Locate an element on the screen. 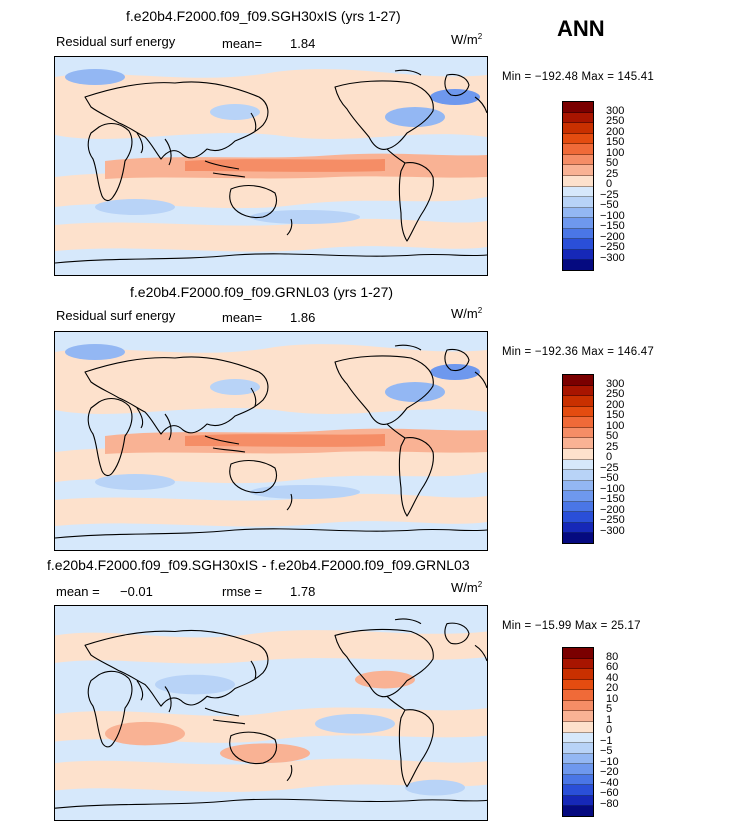 Image resolution: width=733 pixels, height=826 pixels. panel-2-colorbar is located at coordinates (578, 459).